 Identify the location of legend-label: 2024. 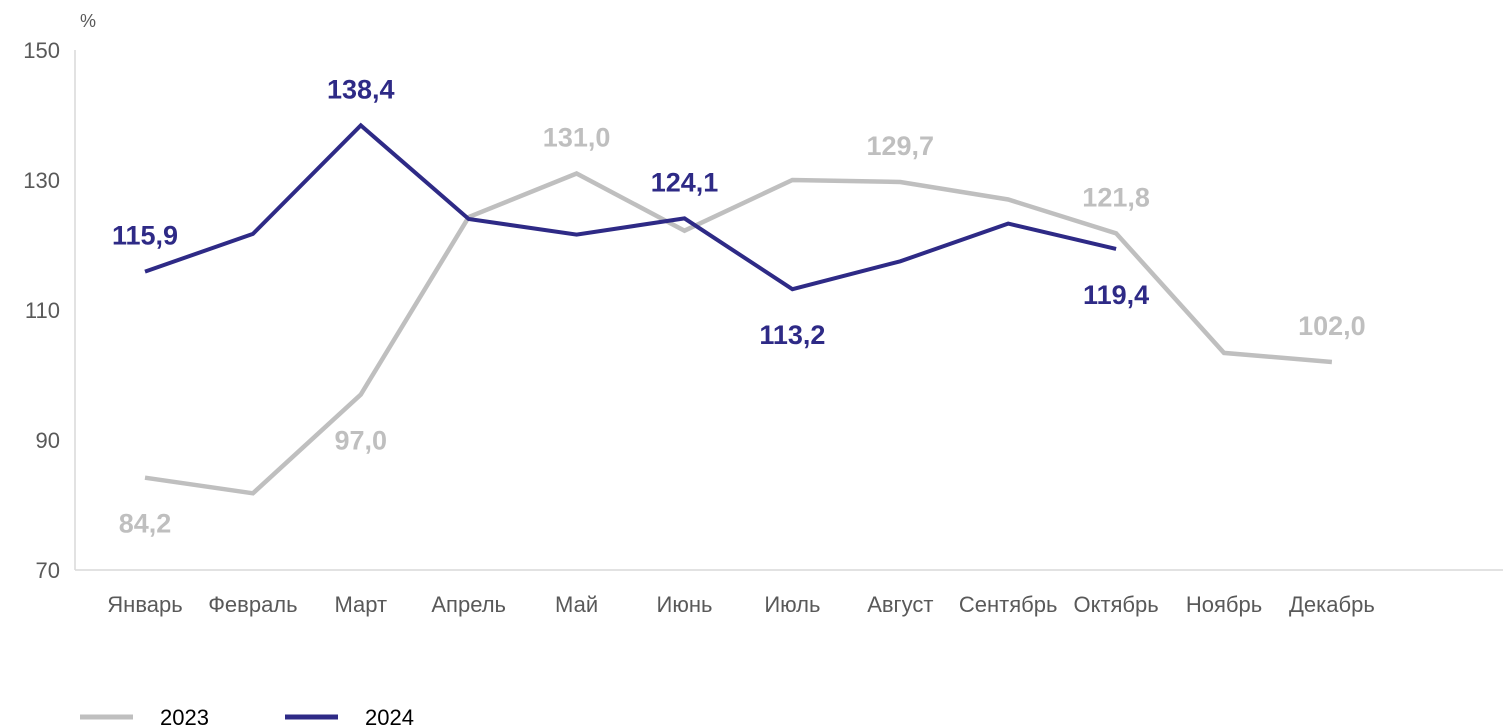
(389, 716).